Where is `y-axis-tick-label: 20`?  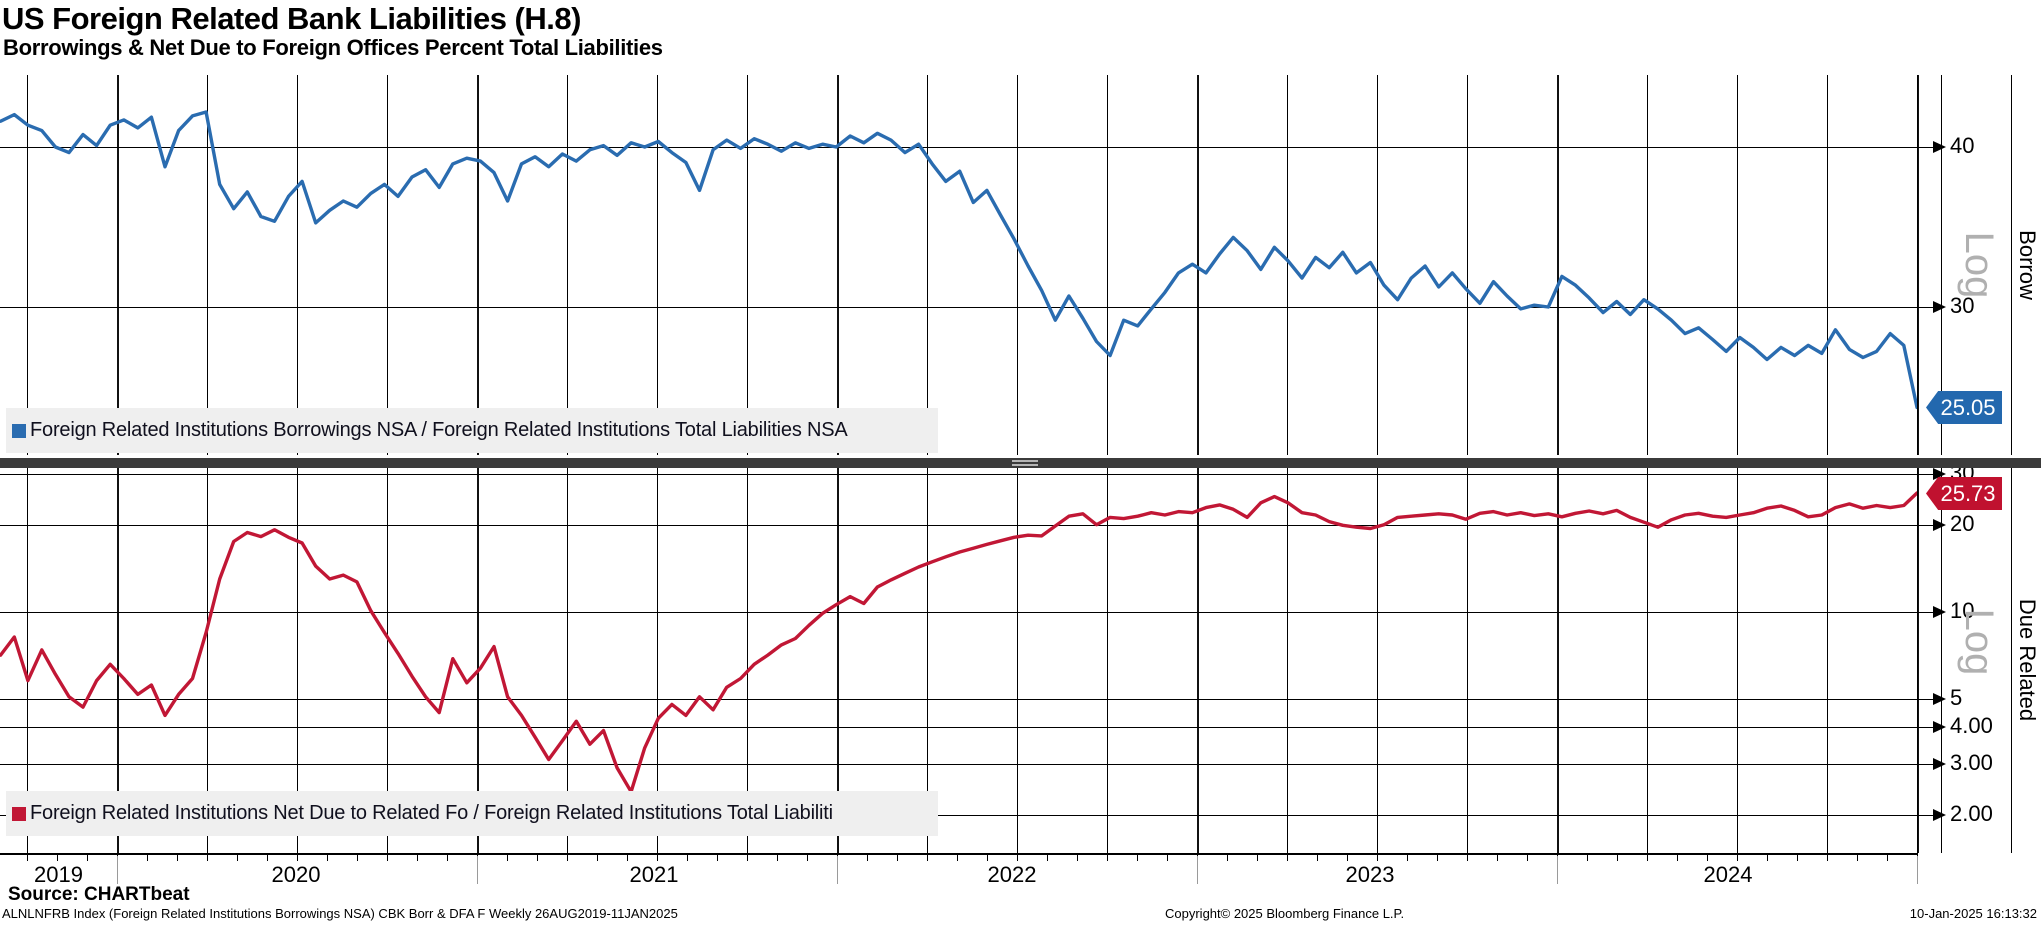
y-axis-tick-label: 20 is located at coordinates (1962, 523).